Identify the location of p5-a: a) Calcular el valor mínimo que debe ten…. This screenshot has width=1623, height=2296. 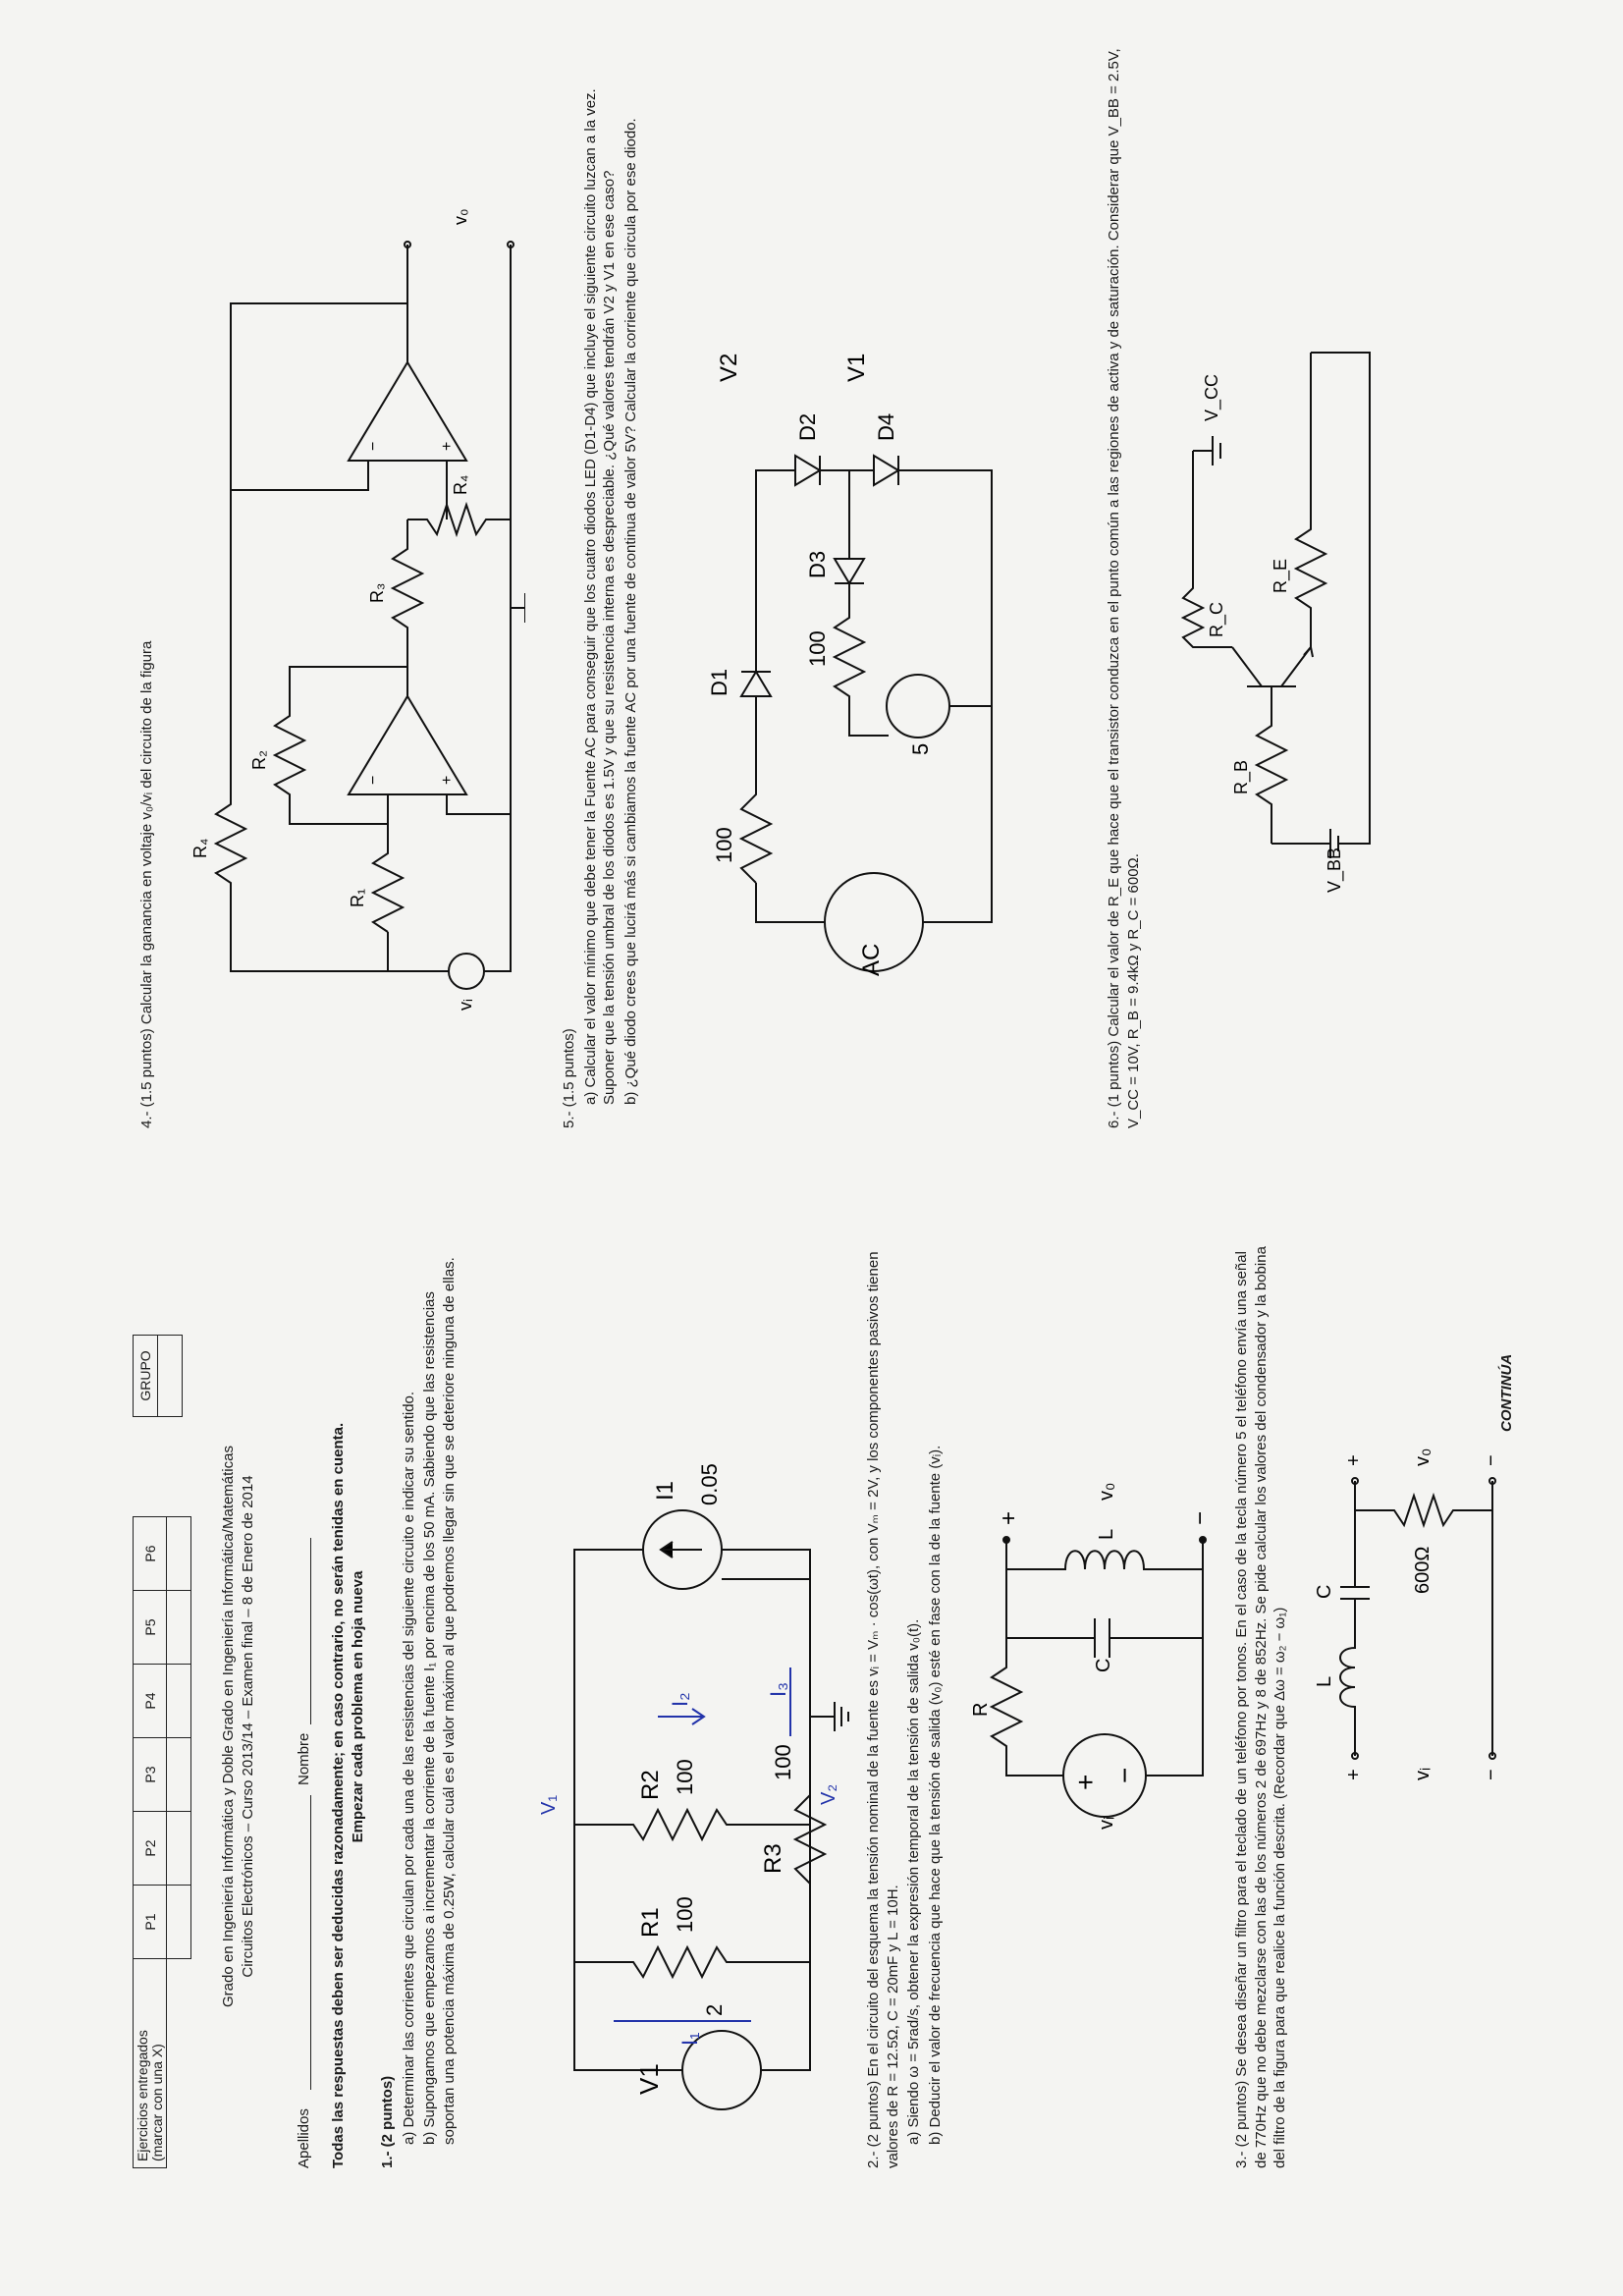
(600, 596).